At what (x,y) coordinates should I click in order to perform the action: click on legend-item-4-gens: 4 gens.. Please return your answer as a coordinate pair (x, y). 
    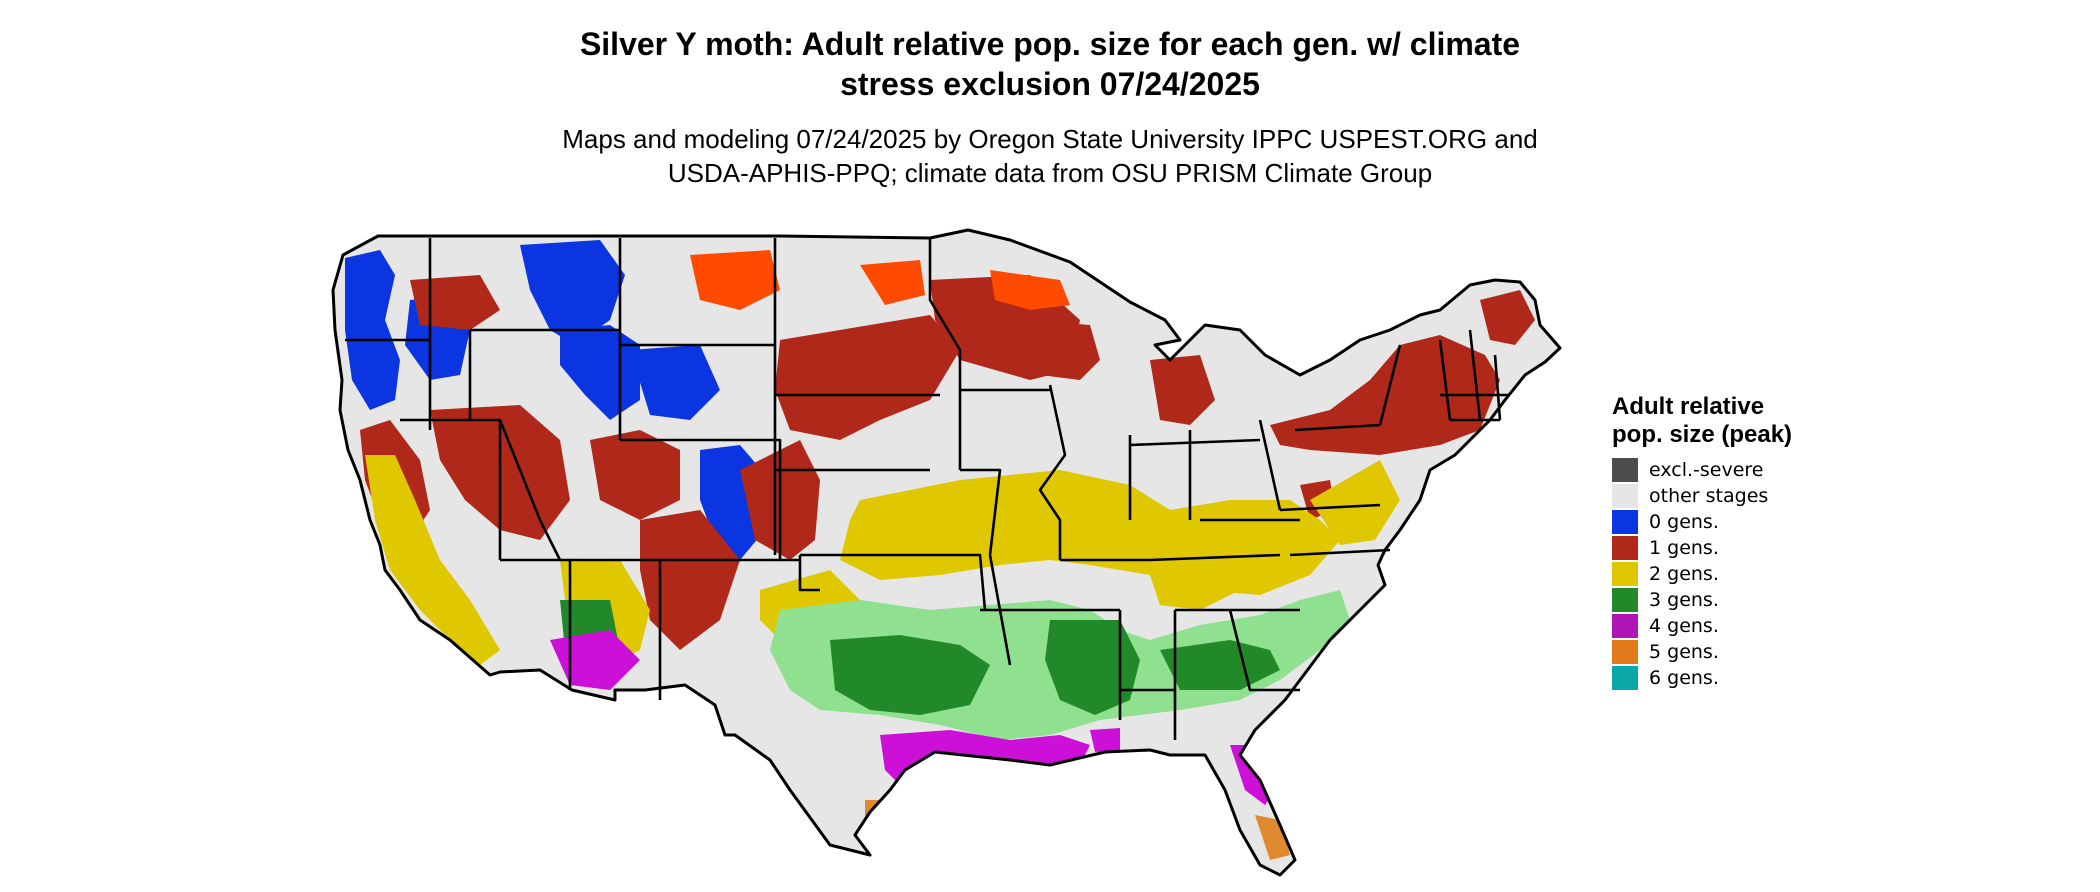
    Looking at the image, I should click on (1722, 626).